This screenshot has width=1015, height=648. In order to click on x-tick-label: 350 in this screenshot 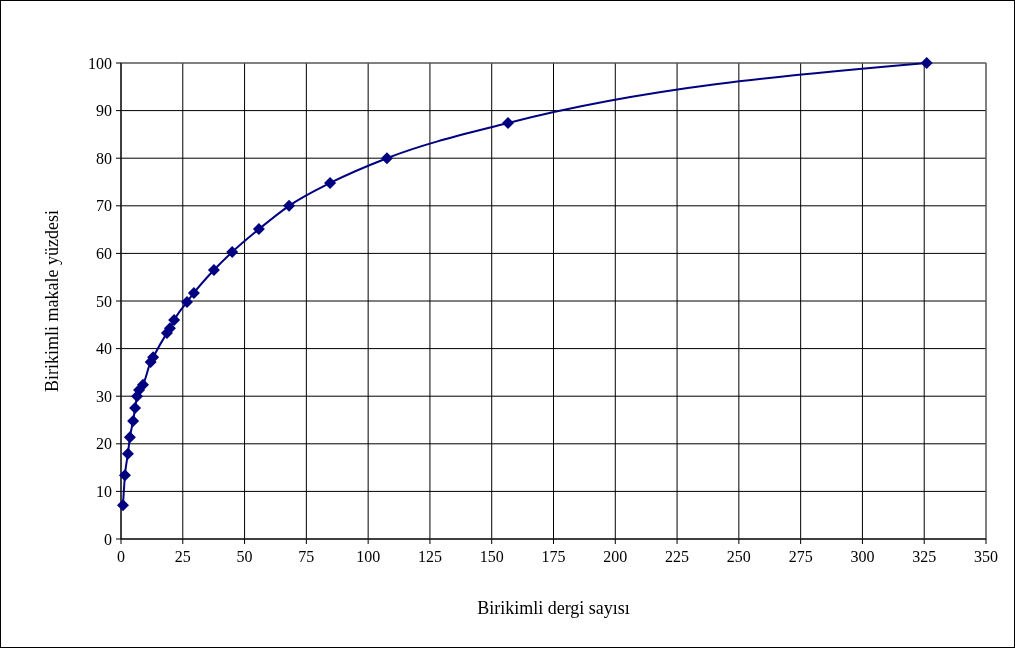, I will do `click(986, 556)`.